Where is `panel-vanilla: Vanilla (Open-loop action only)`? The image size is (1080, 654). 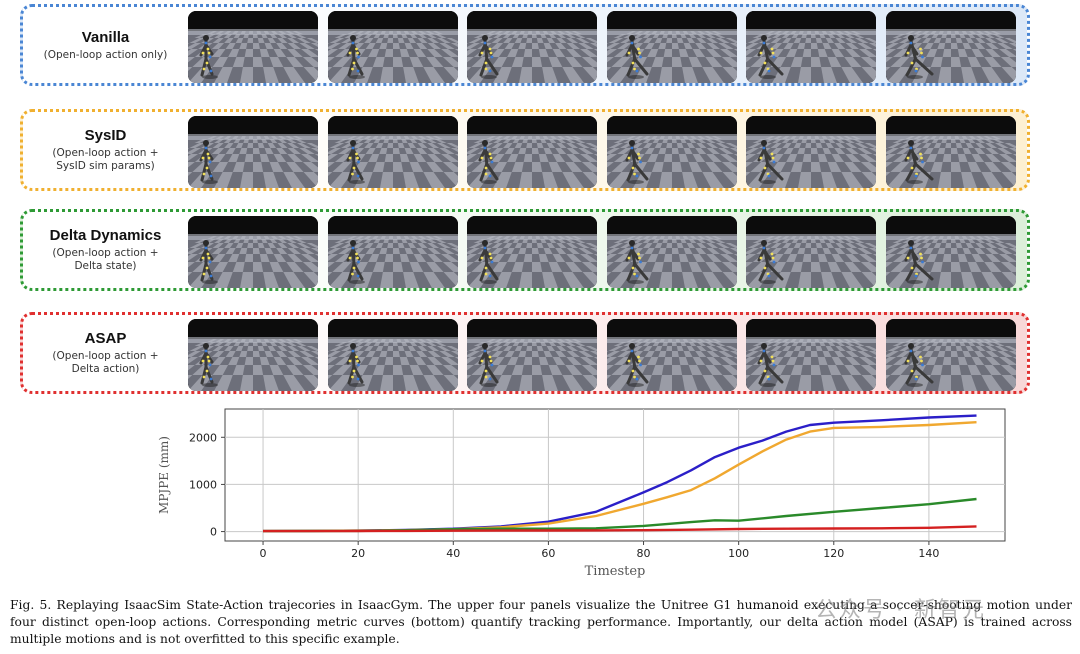
panel-vanilla: Vanilla (Open-loop action only) is located at coordinates (525, 45).